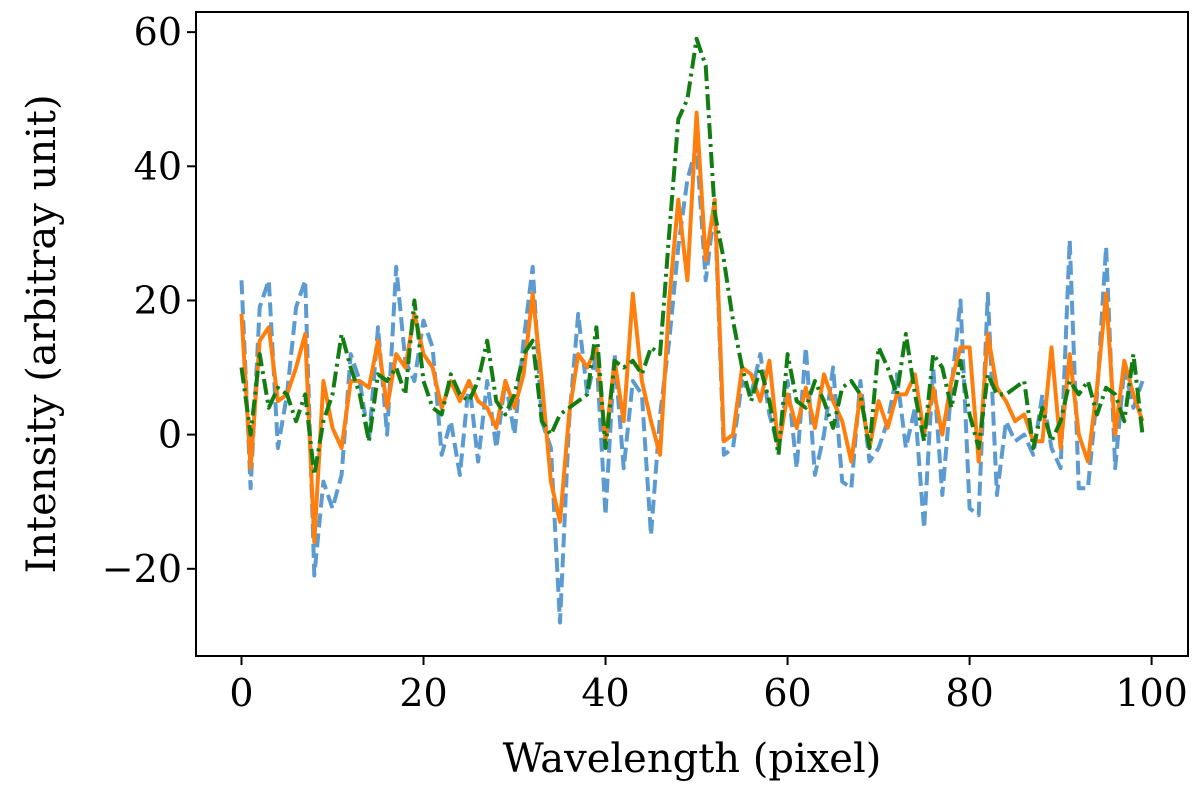 This screenshot has height=791, width=1200. What do you see at coordinates (158, 166) in the screenshot?
I see `y-tick-label: 40` at bounding box center [158, 166].